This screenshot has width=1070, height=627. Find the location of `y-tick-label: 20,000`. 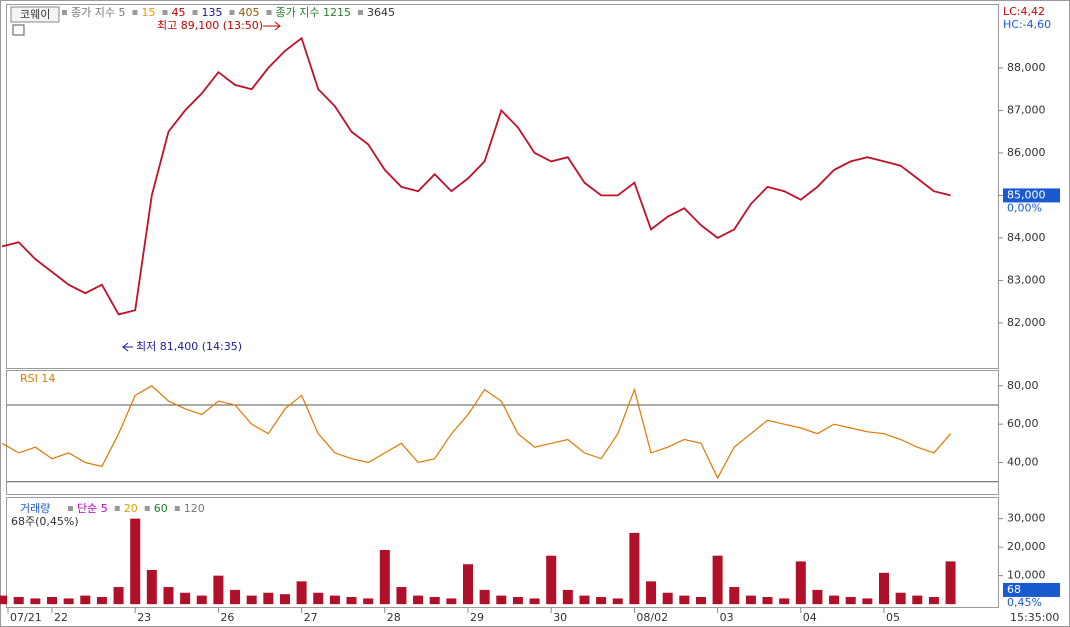

y-tick-label: 20,000 is located at coordinates (1026, 546).